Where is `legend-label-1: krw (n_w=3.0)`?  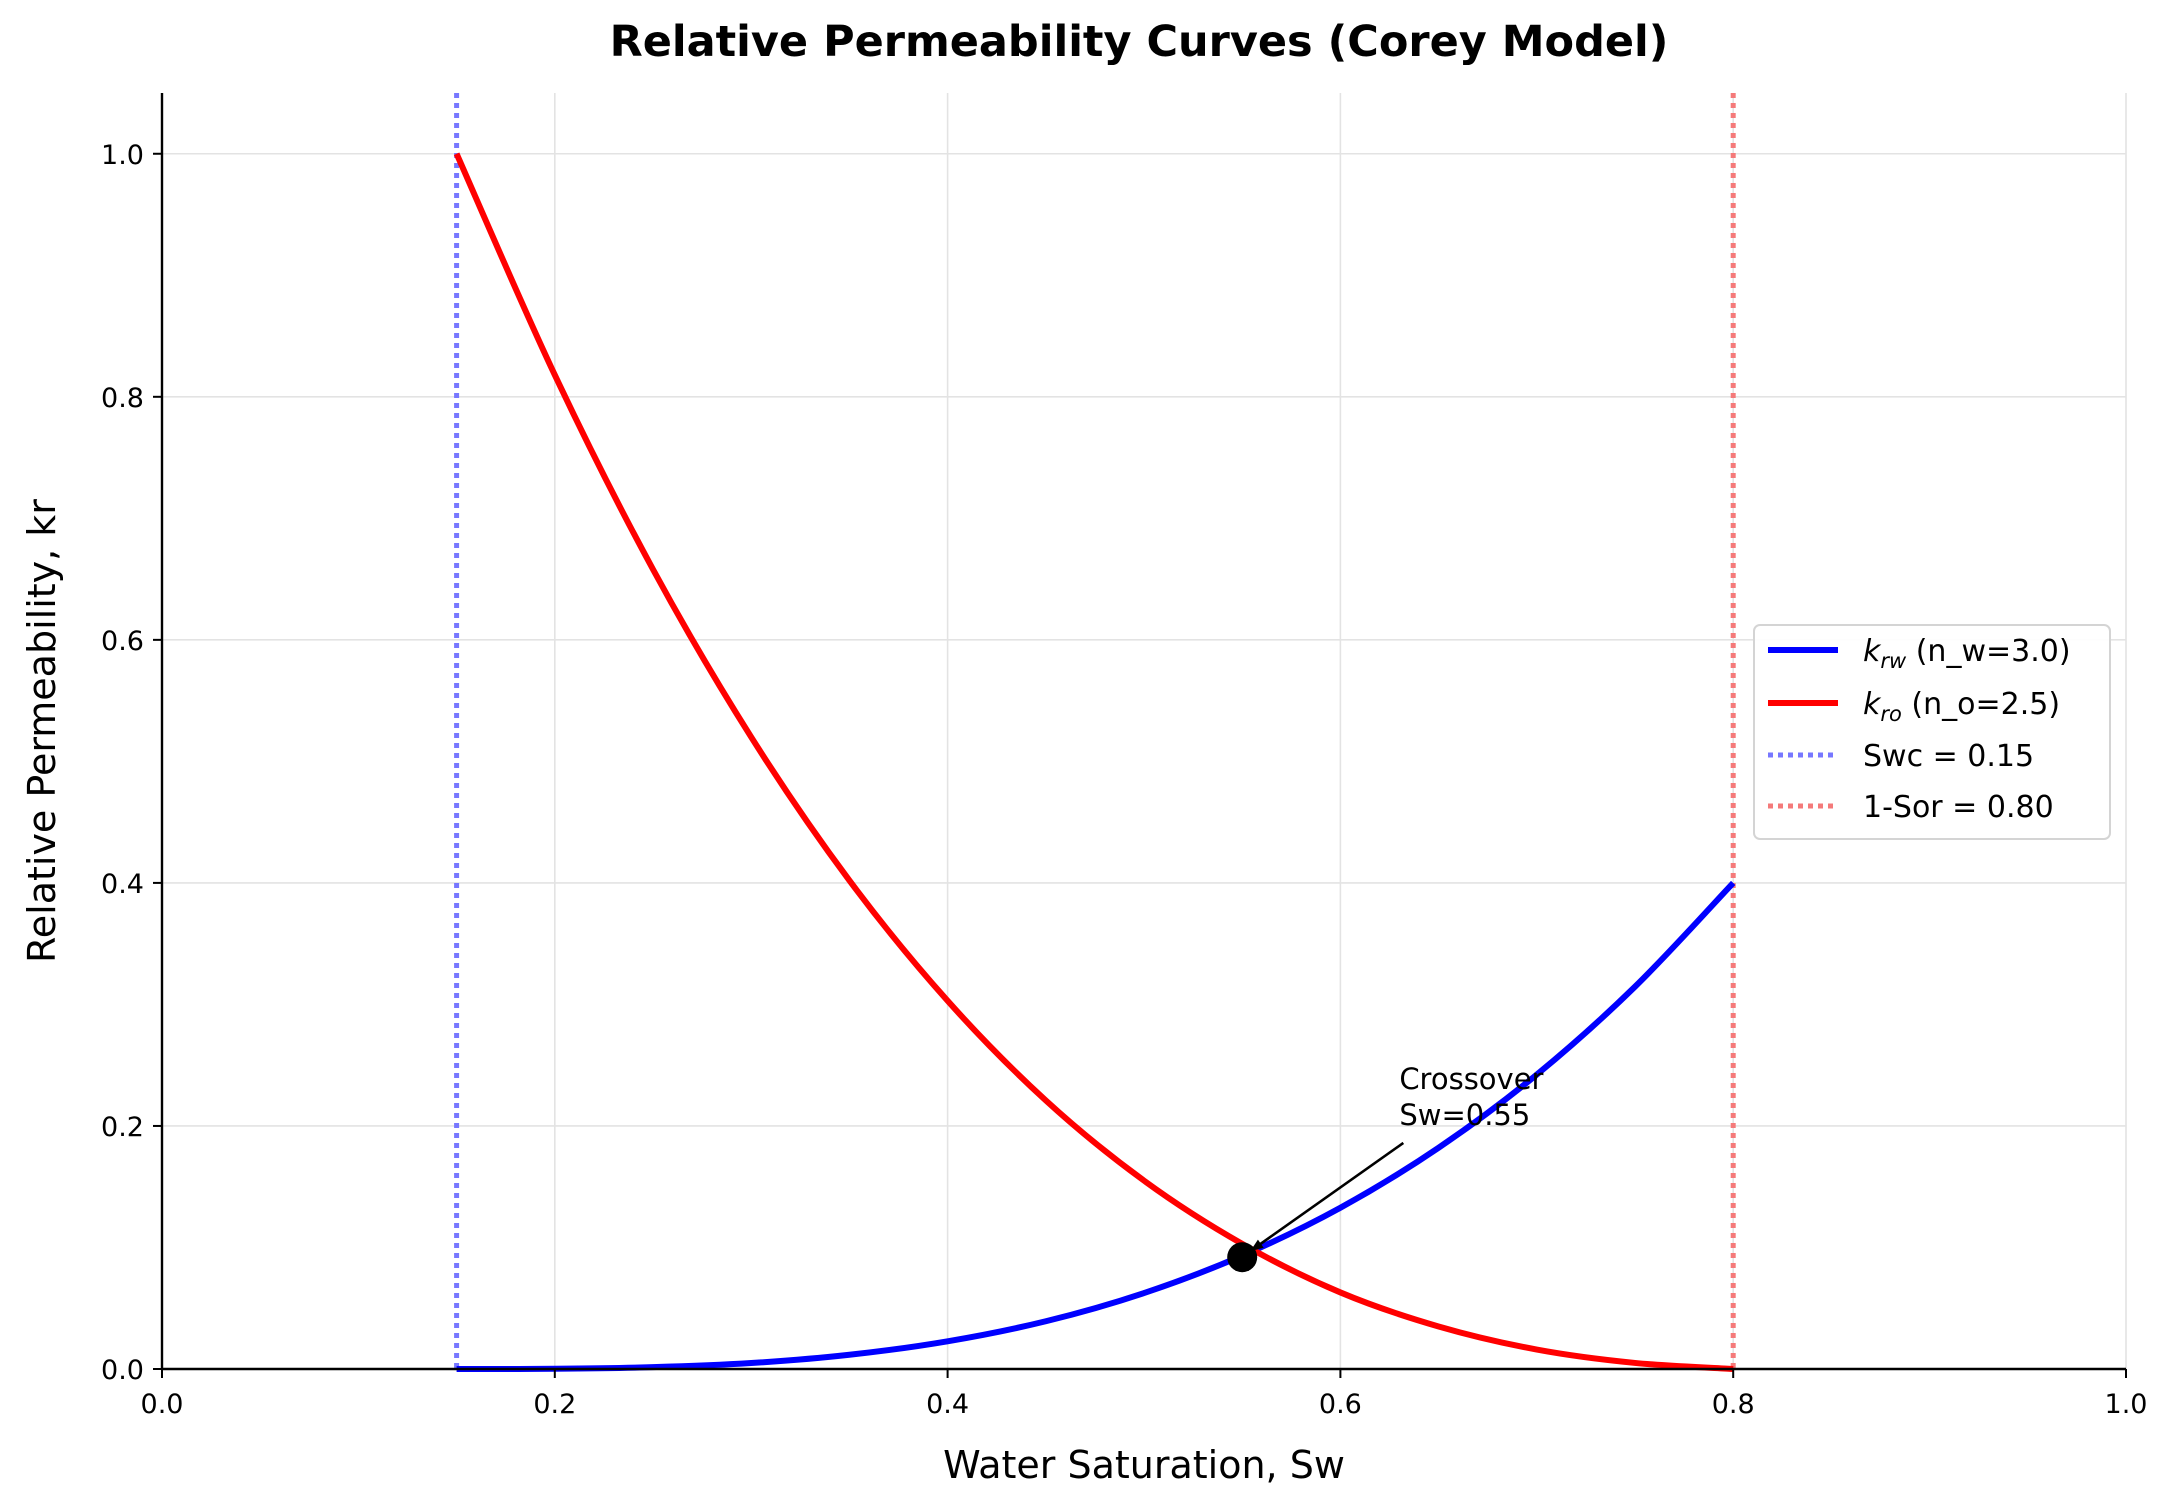
legend-label-1: krw (n_w=3.0) is located at coordinates (1967, 653).